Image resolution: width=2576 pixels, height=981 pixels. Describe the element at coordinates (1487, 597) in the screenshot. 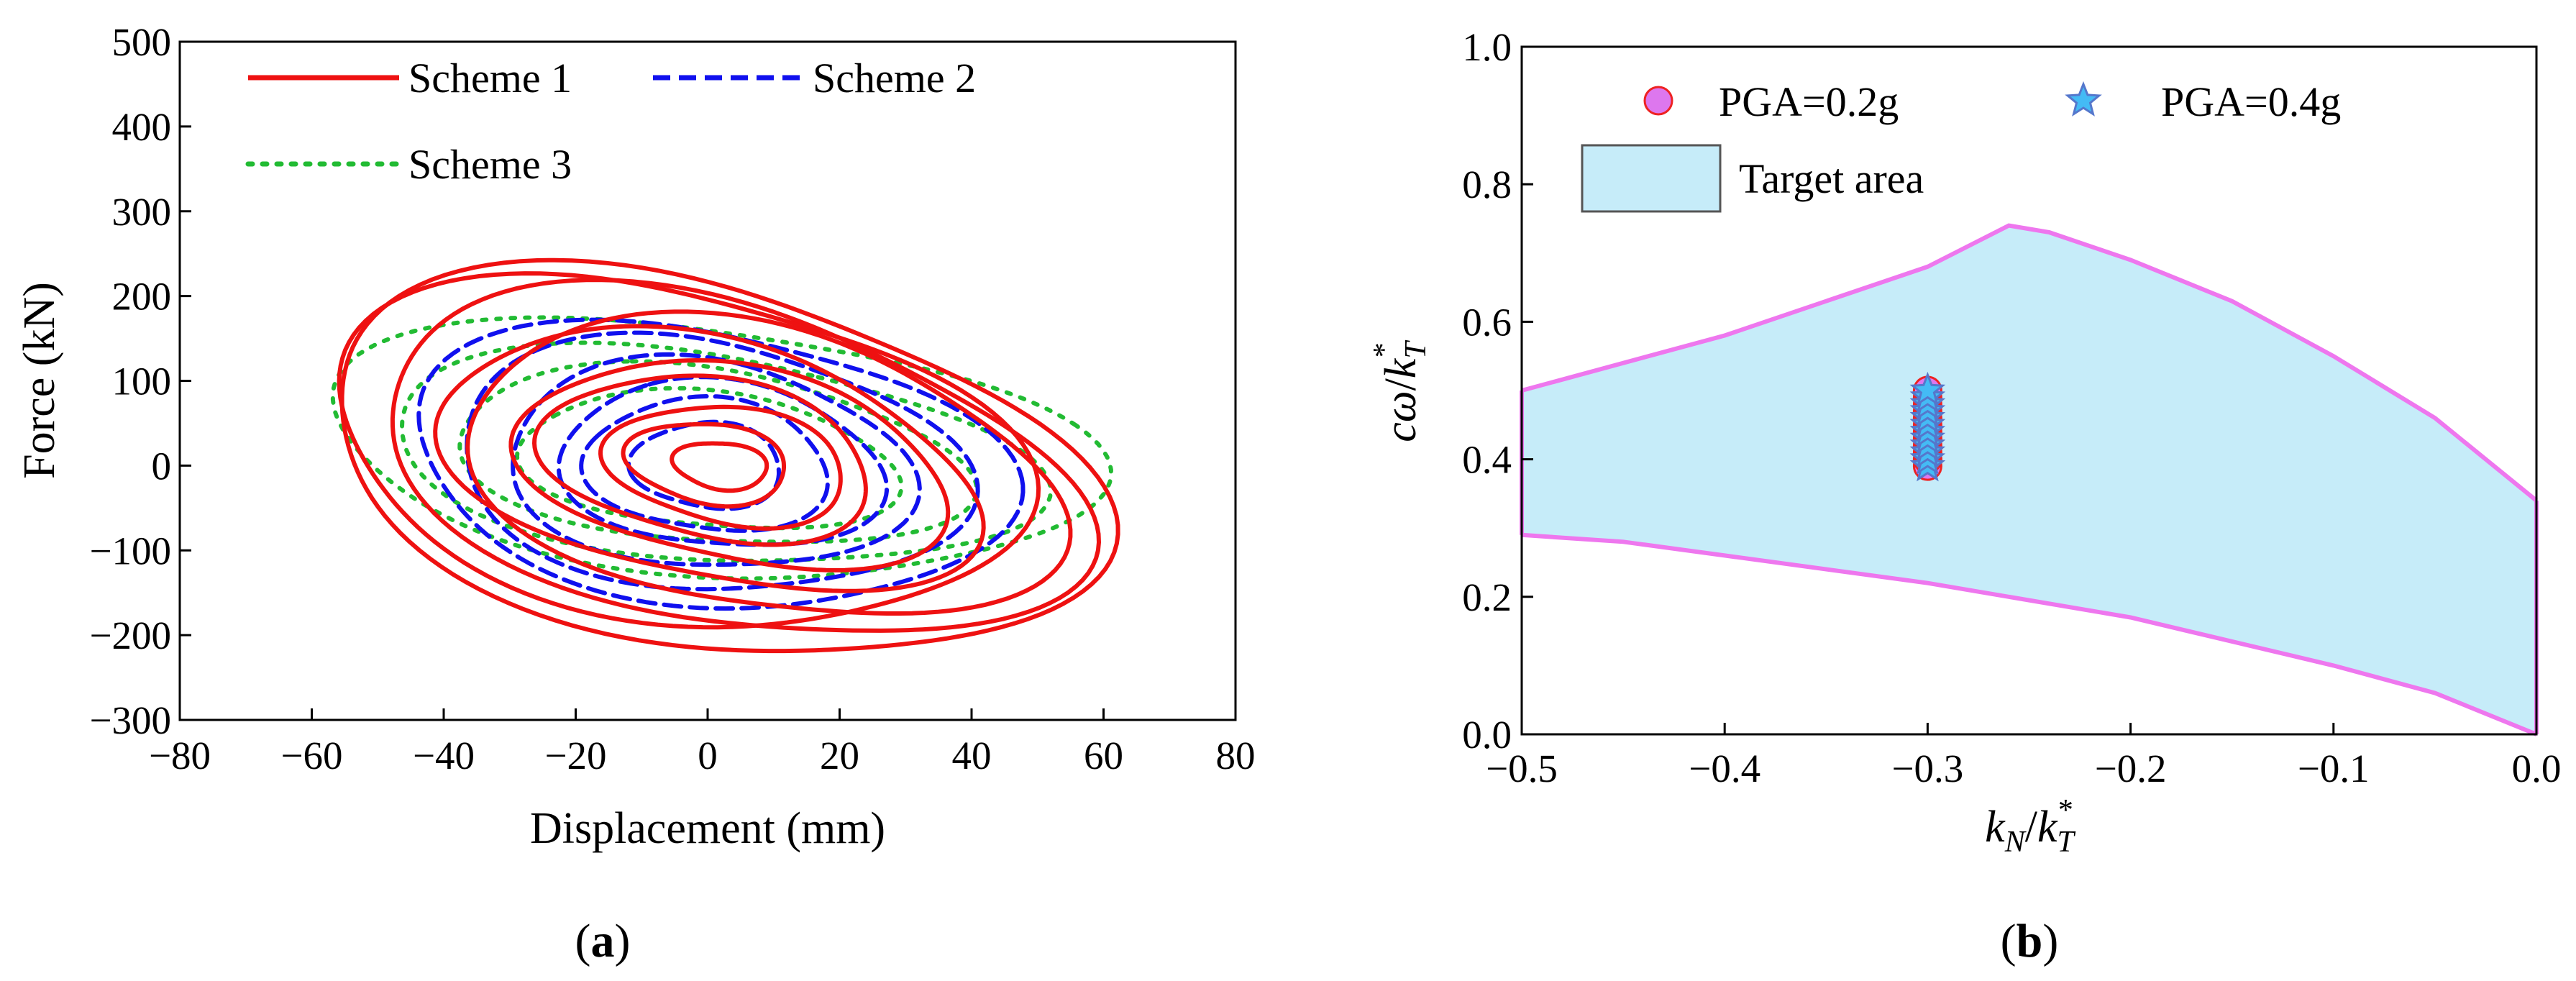

I see `panel-b-y-tick-label: 0.2` at that location.